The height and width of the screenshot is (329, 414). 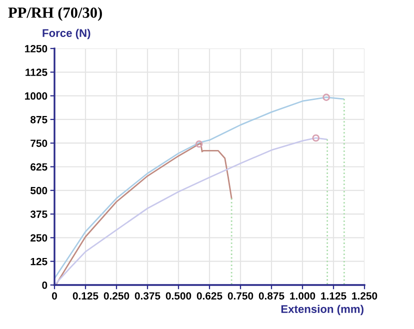 I want to click on x-tick-label: 0.125, so click(x=85, y=296).